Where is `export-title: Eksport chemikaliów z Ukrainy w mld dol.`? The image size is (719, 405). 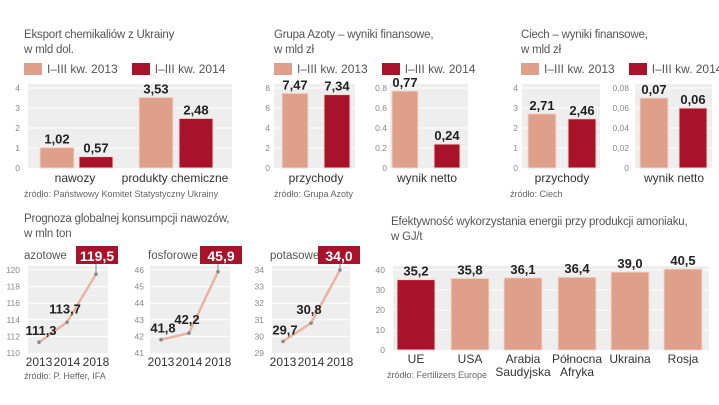 export-title: Eksport chemikaliów z Ukrainy w mld dol. is located at coordinates (99, 43).